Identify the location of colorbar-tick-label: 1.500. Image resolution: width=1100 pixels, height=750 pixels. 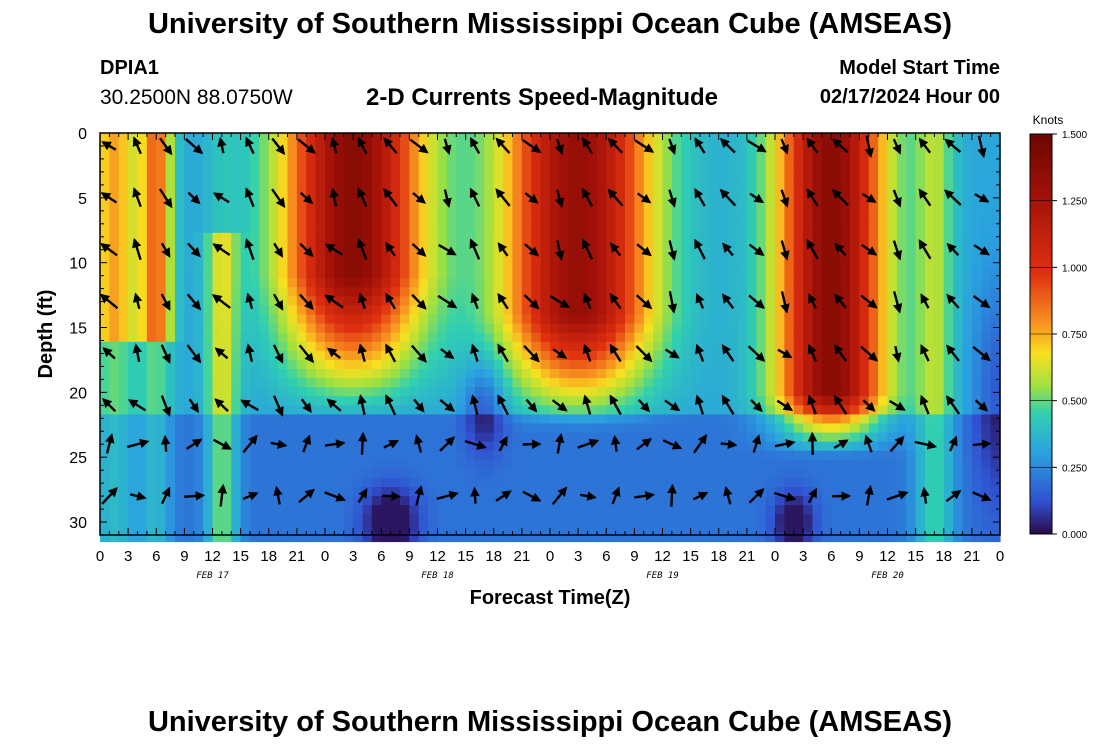
(1074, 135).